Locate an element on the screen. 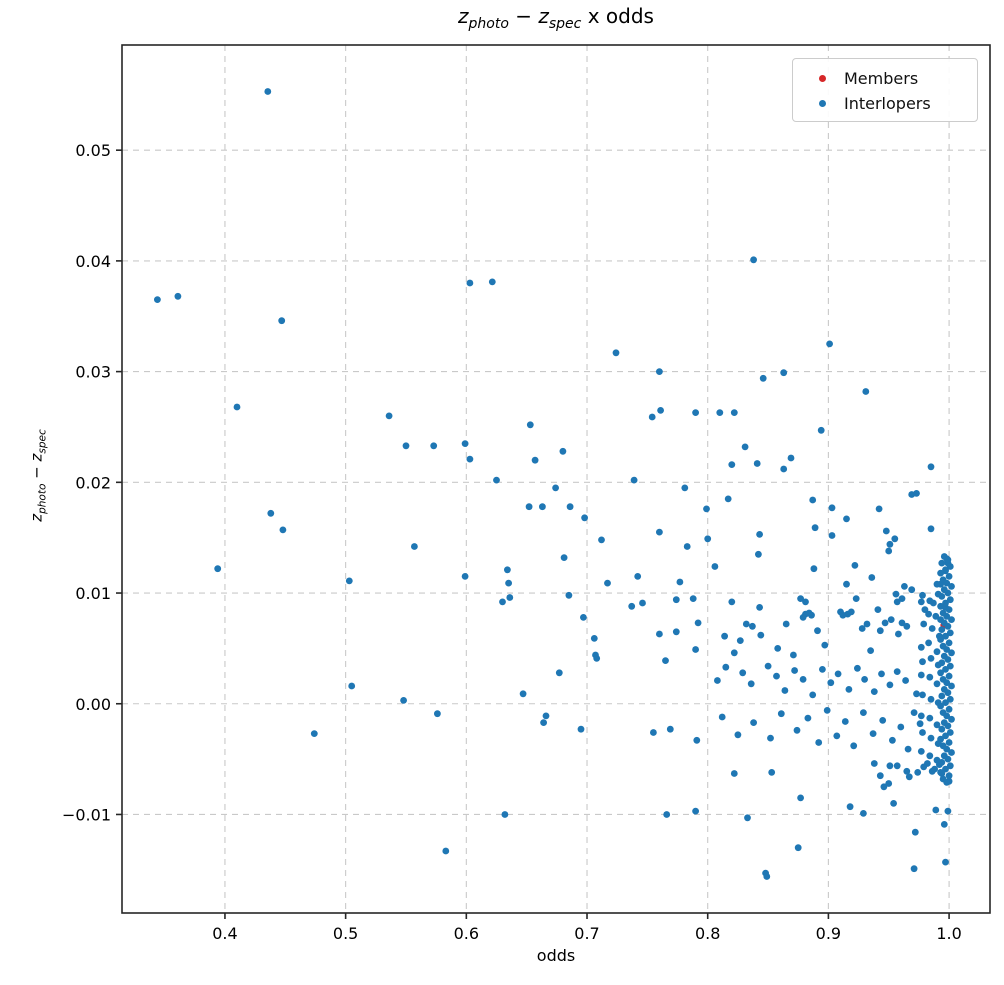  legend-label-members: Members is located at coordinates (881, 78).